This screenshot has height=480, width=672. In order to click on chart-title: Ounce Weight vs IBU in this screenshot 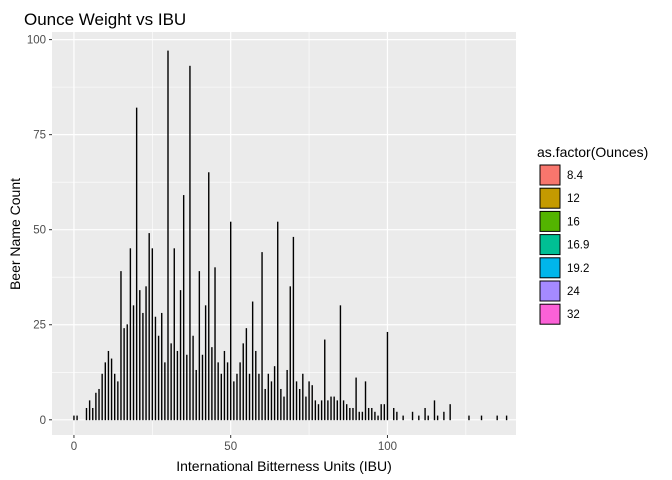, I will do `click(105, 19)`.